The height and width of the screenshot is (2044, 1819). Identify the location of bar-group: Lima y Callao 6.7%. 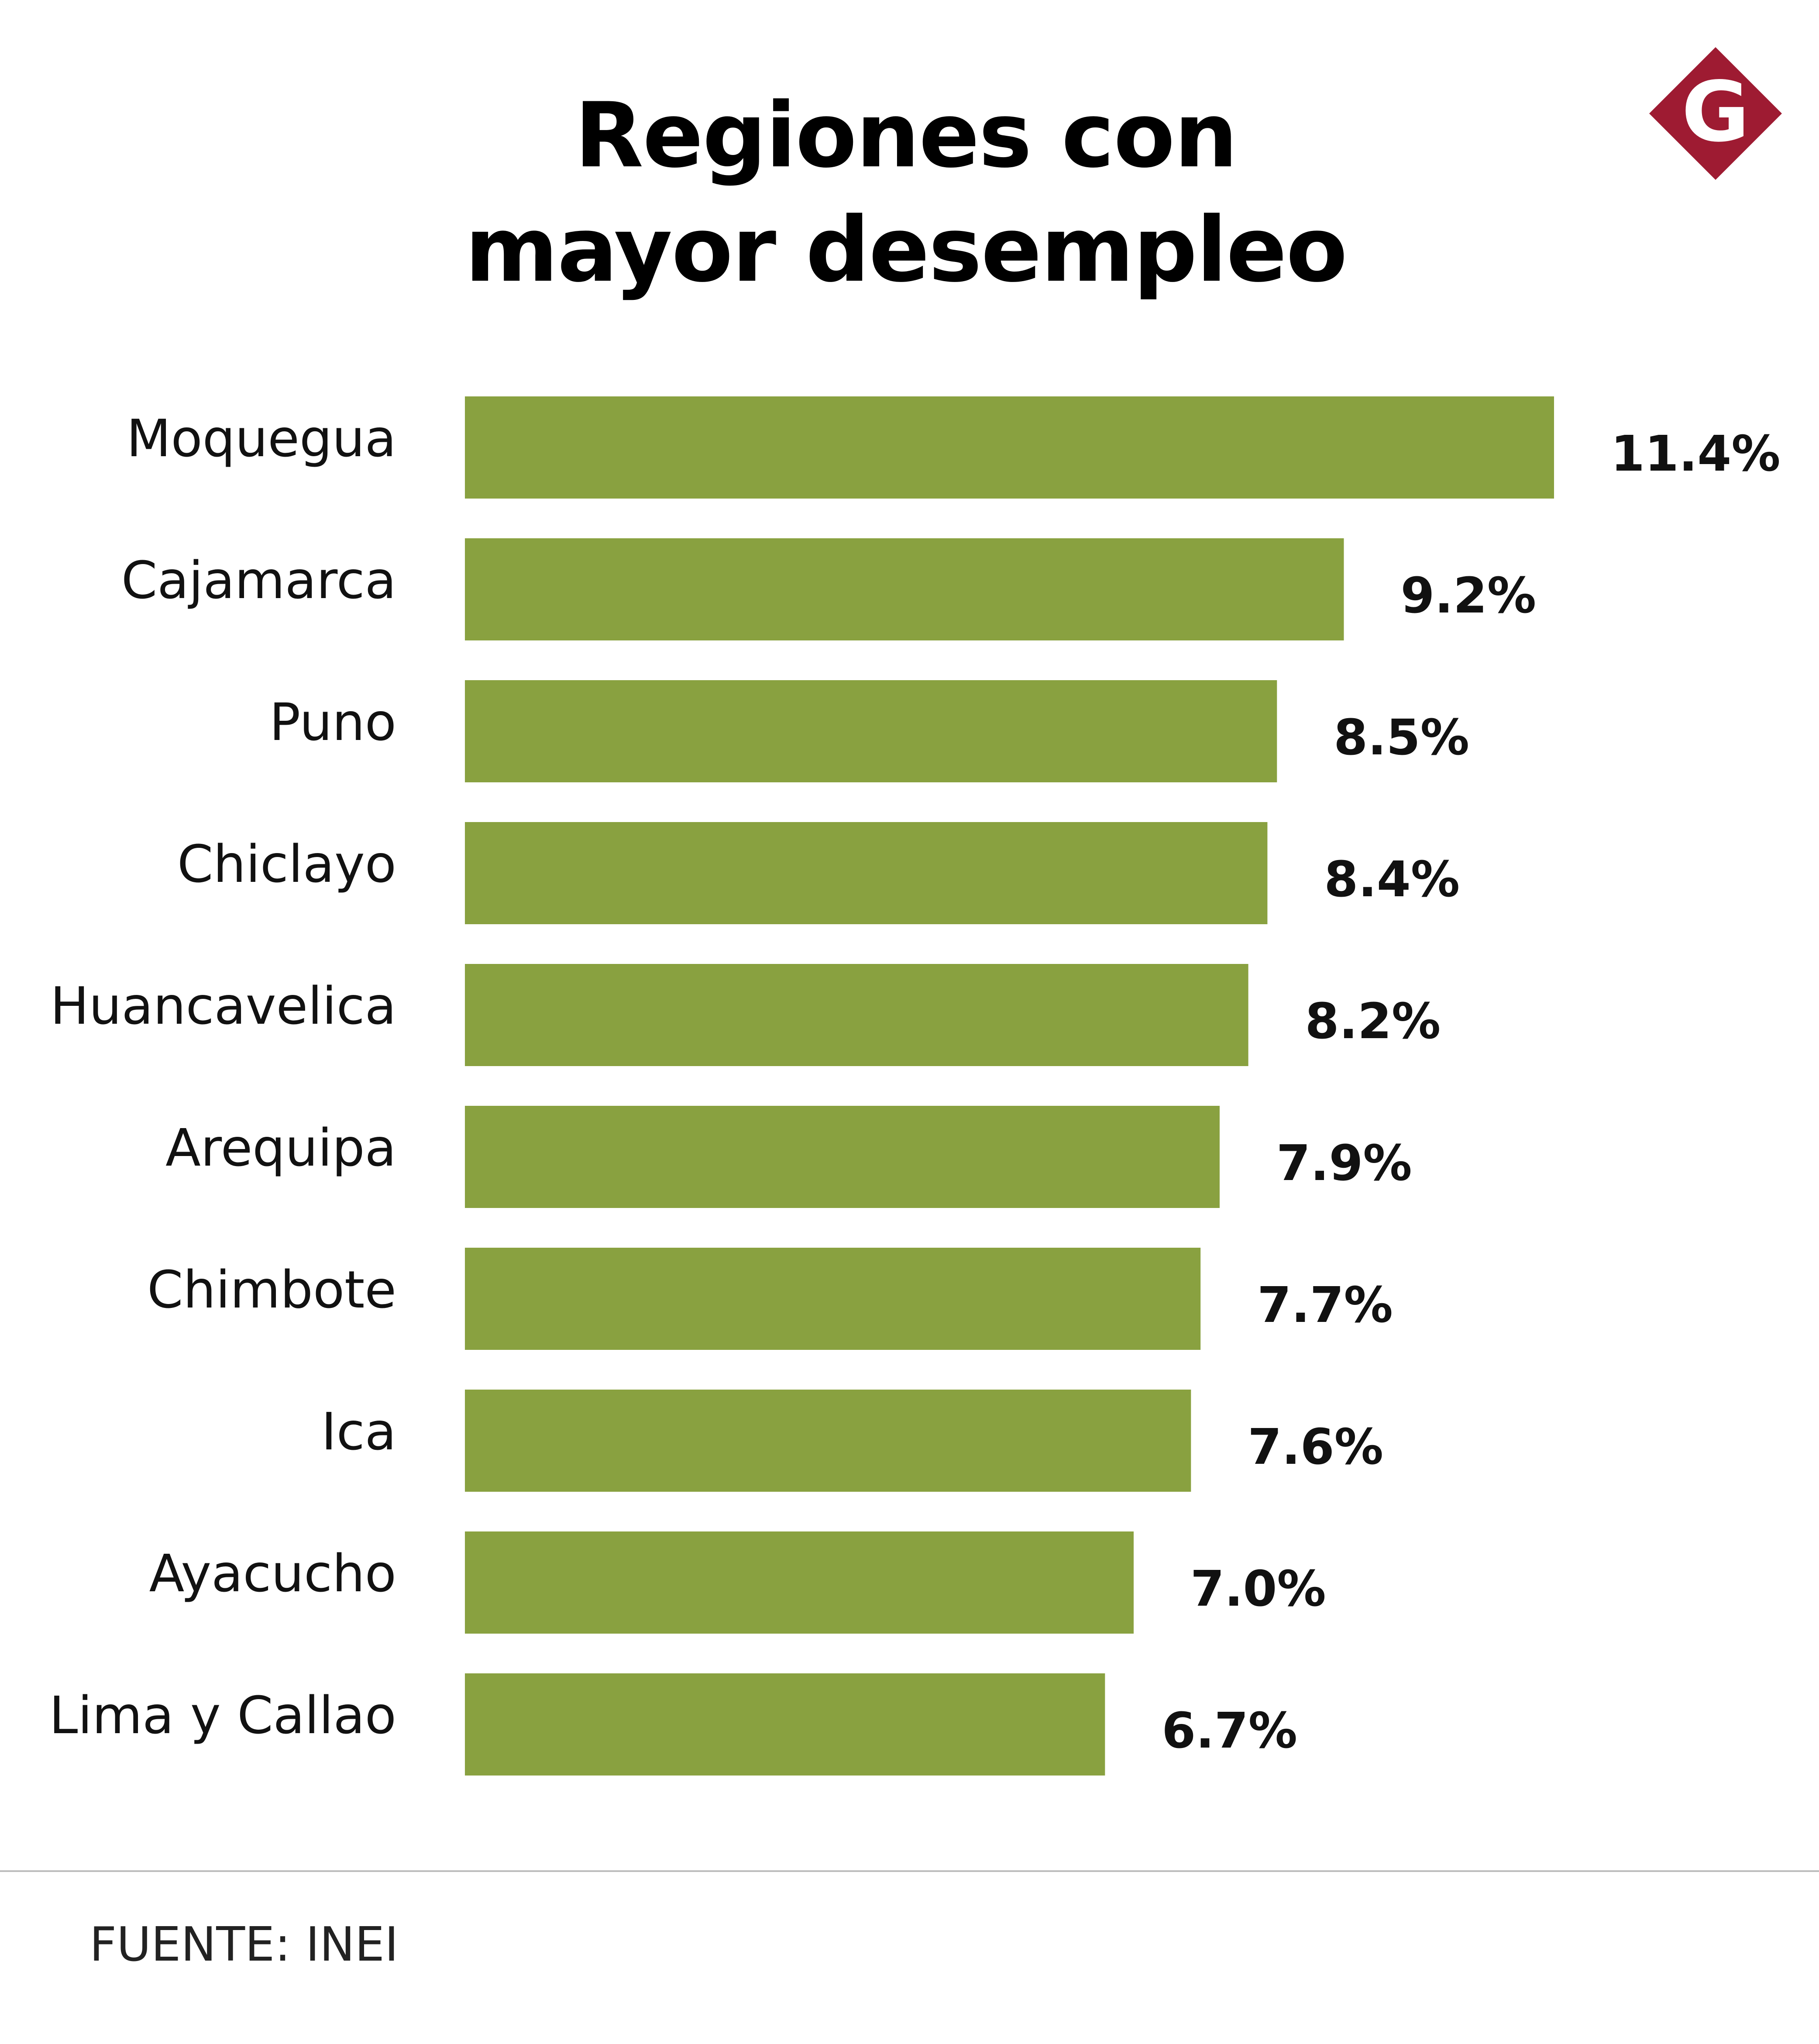
(673, 1725).